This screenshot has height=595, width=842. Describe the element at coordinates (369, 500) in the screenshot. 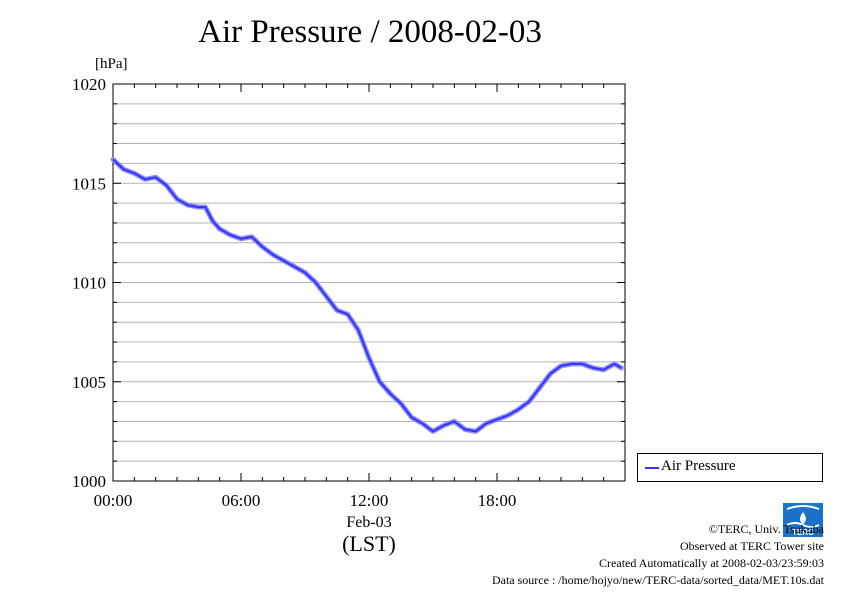

I see `x-tick-label: 12:00` at that location.